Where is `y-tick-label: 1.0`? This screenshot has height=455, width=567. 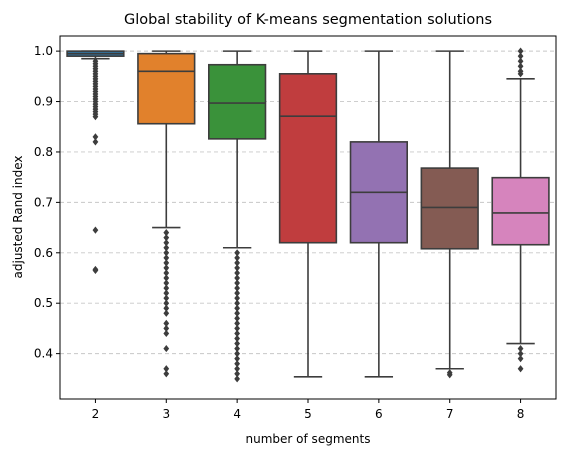 y-tick-label: 1.0 is located at coordinates (43, 51).